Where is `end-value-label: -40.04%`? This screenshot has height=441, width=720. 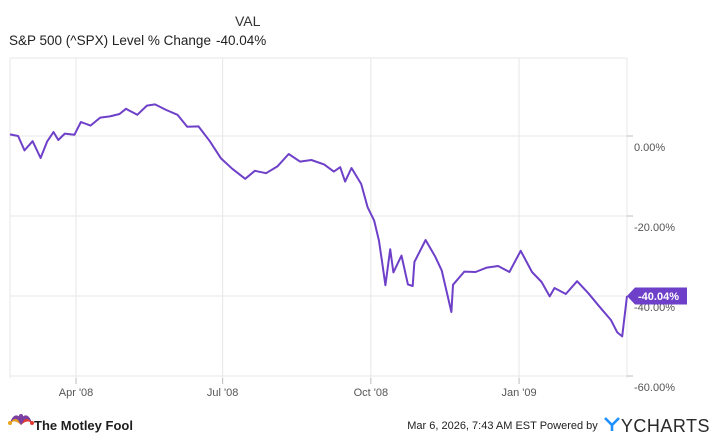
end-value-label: -40.04% is located at coordinates (657, 296).